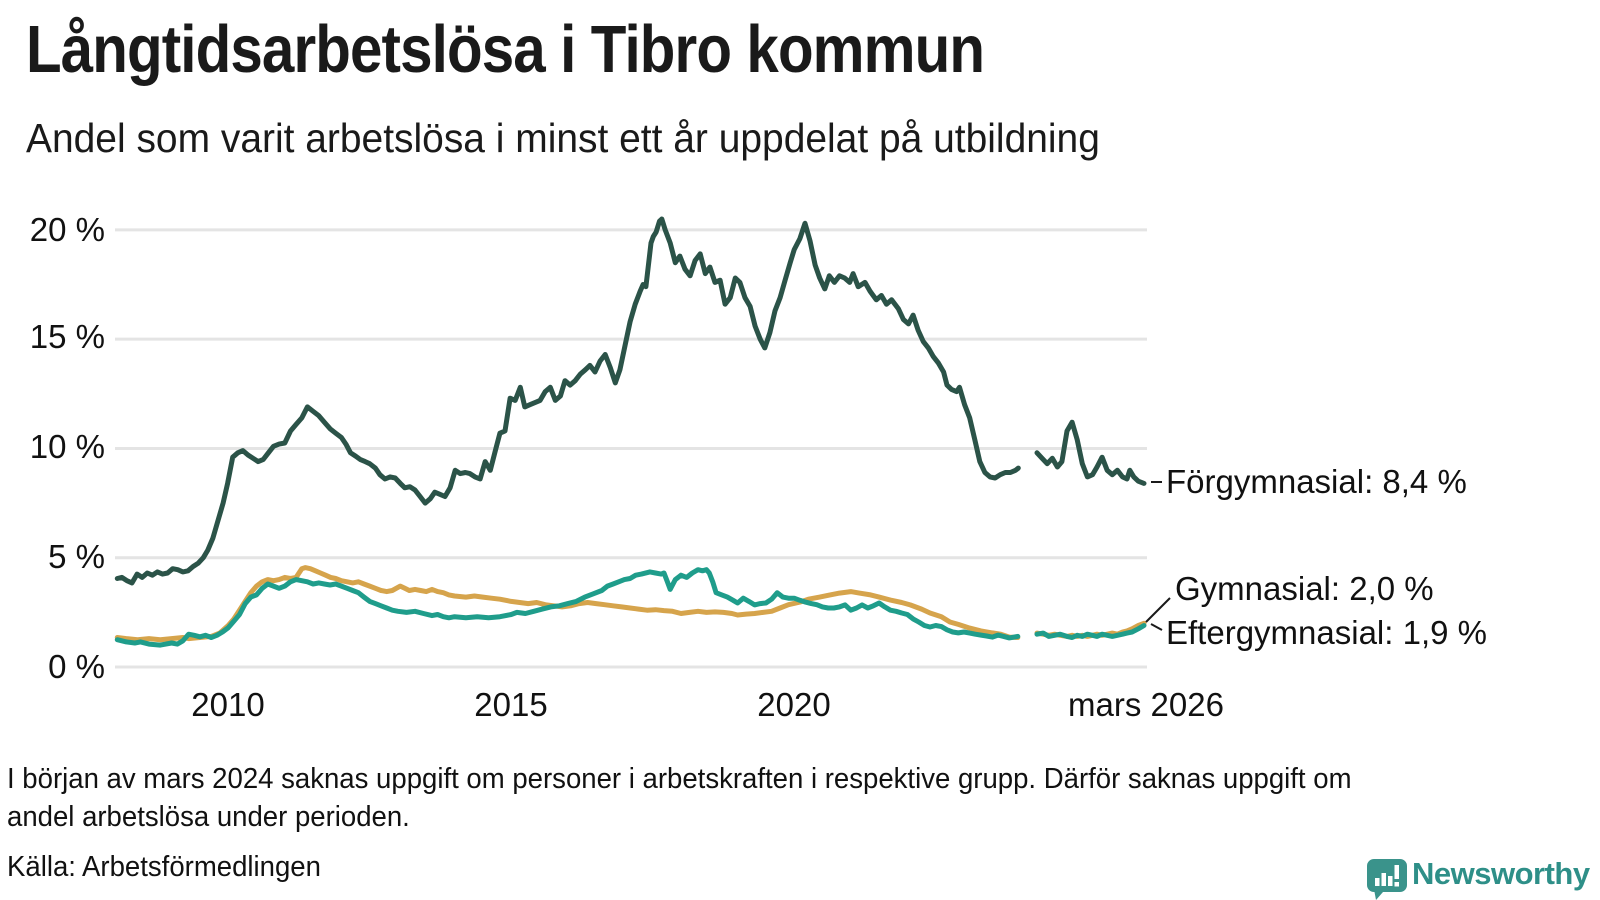  I want to click on series-line-förgymnasial-after-gap, so click(1090, 452).